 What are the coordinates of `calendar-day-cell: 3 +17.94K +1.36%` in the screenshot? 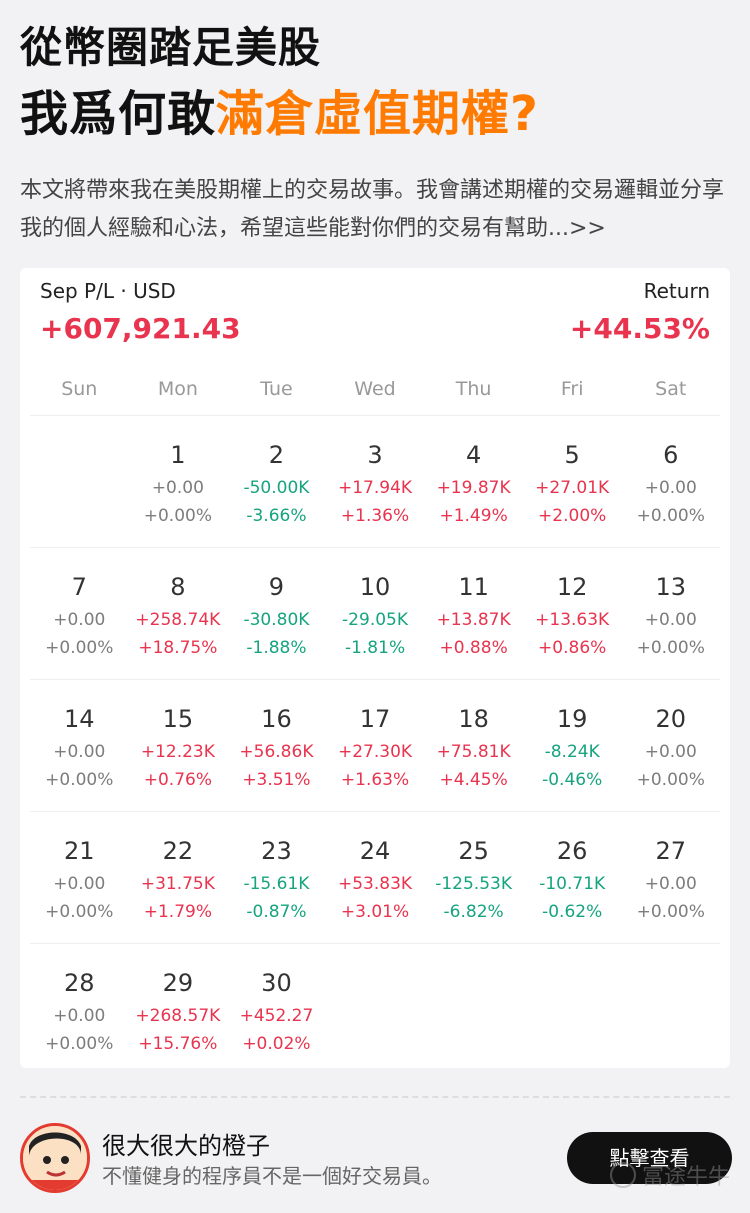 It's located at (375, 481).